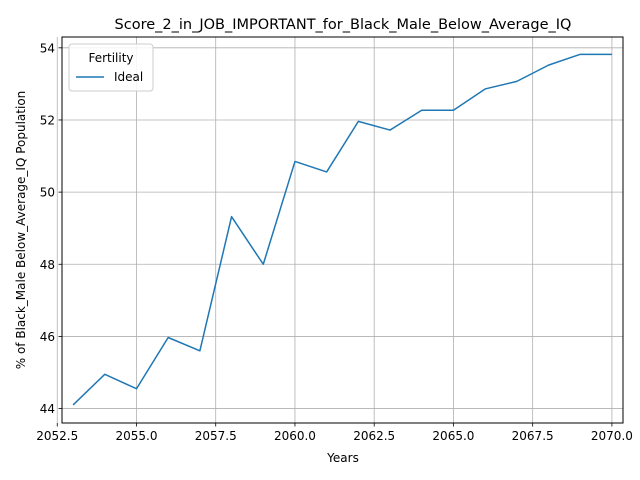 Image resolution: width=640 pixels, height=480 pixels. I want to click on legend-box, so click(111, 67).